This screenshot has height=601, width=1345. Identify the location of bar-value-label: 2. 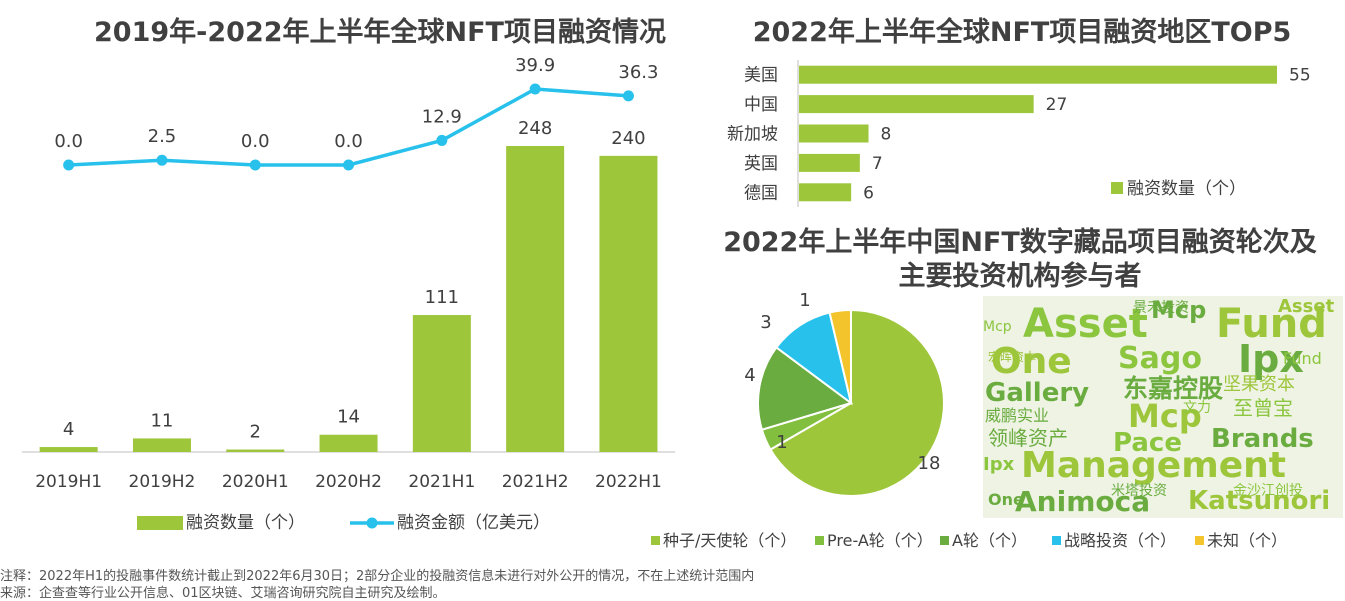
(255, 432).